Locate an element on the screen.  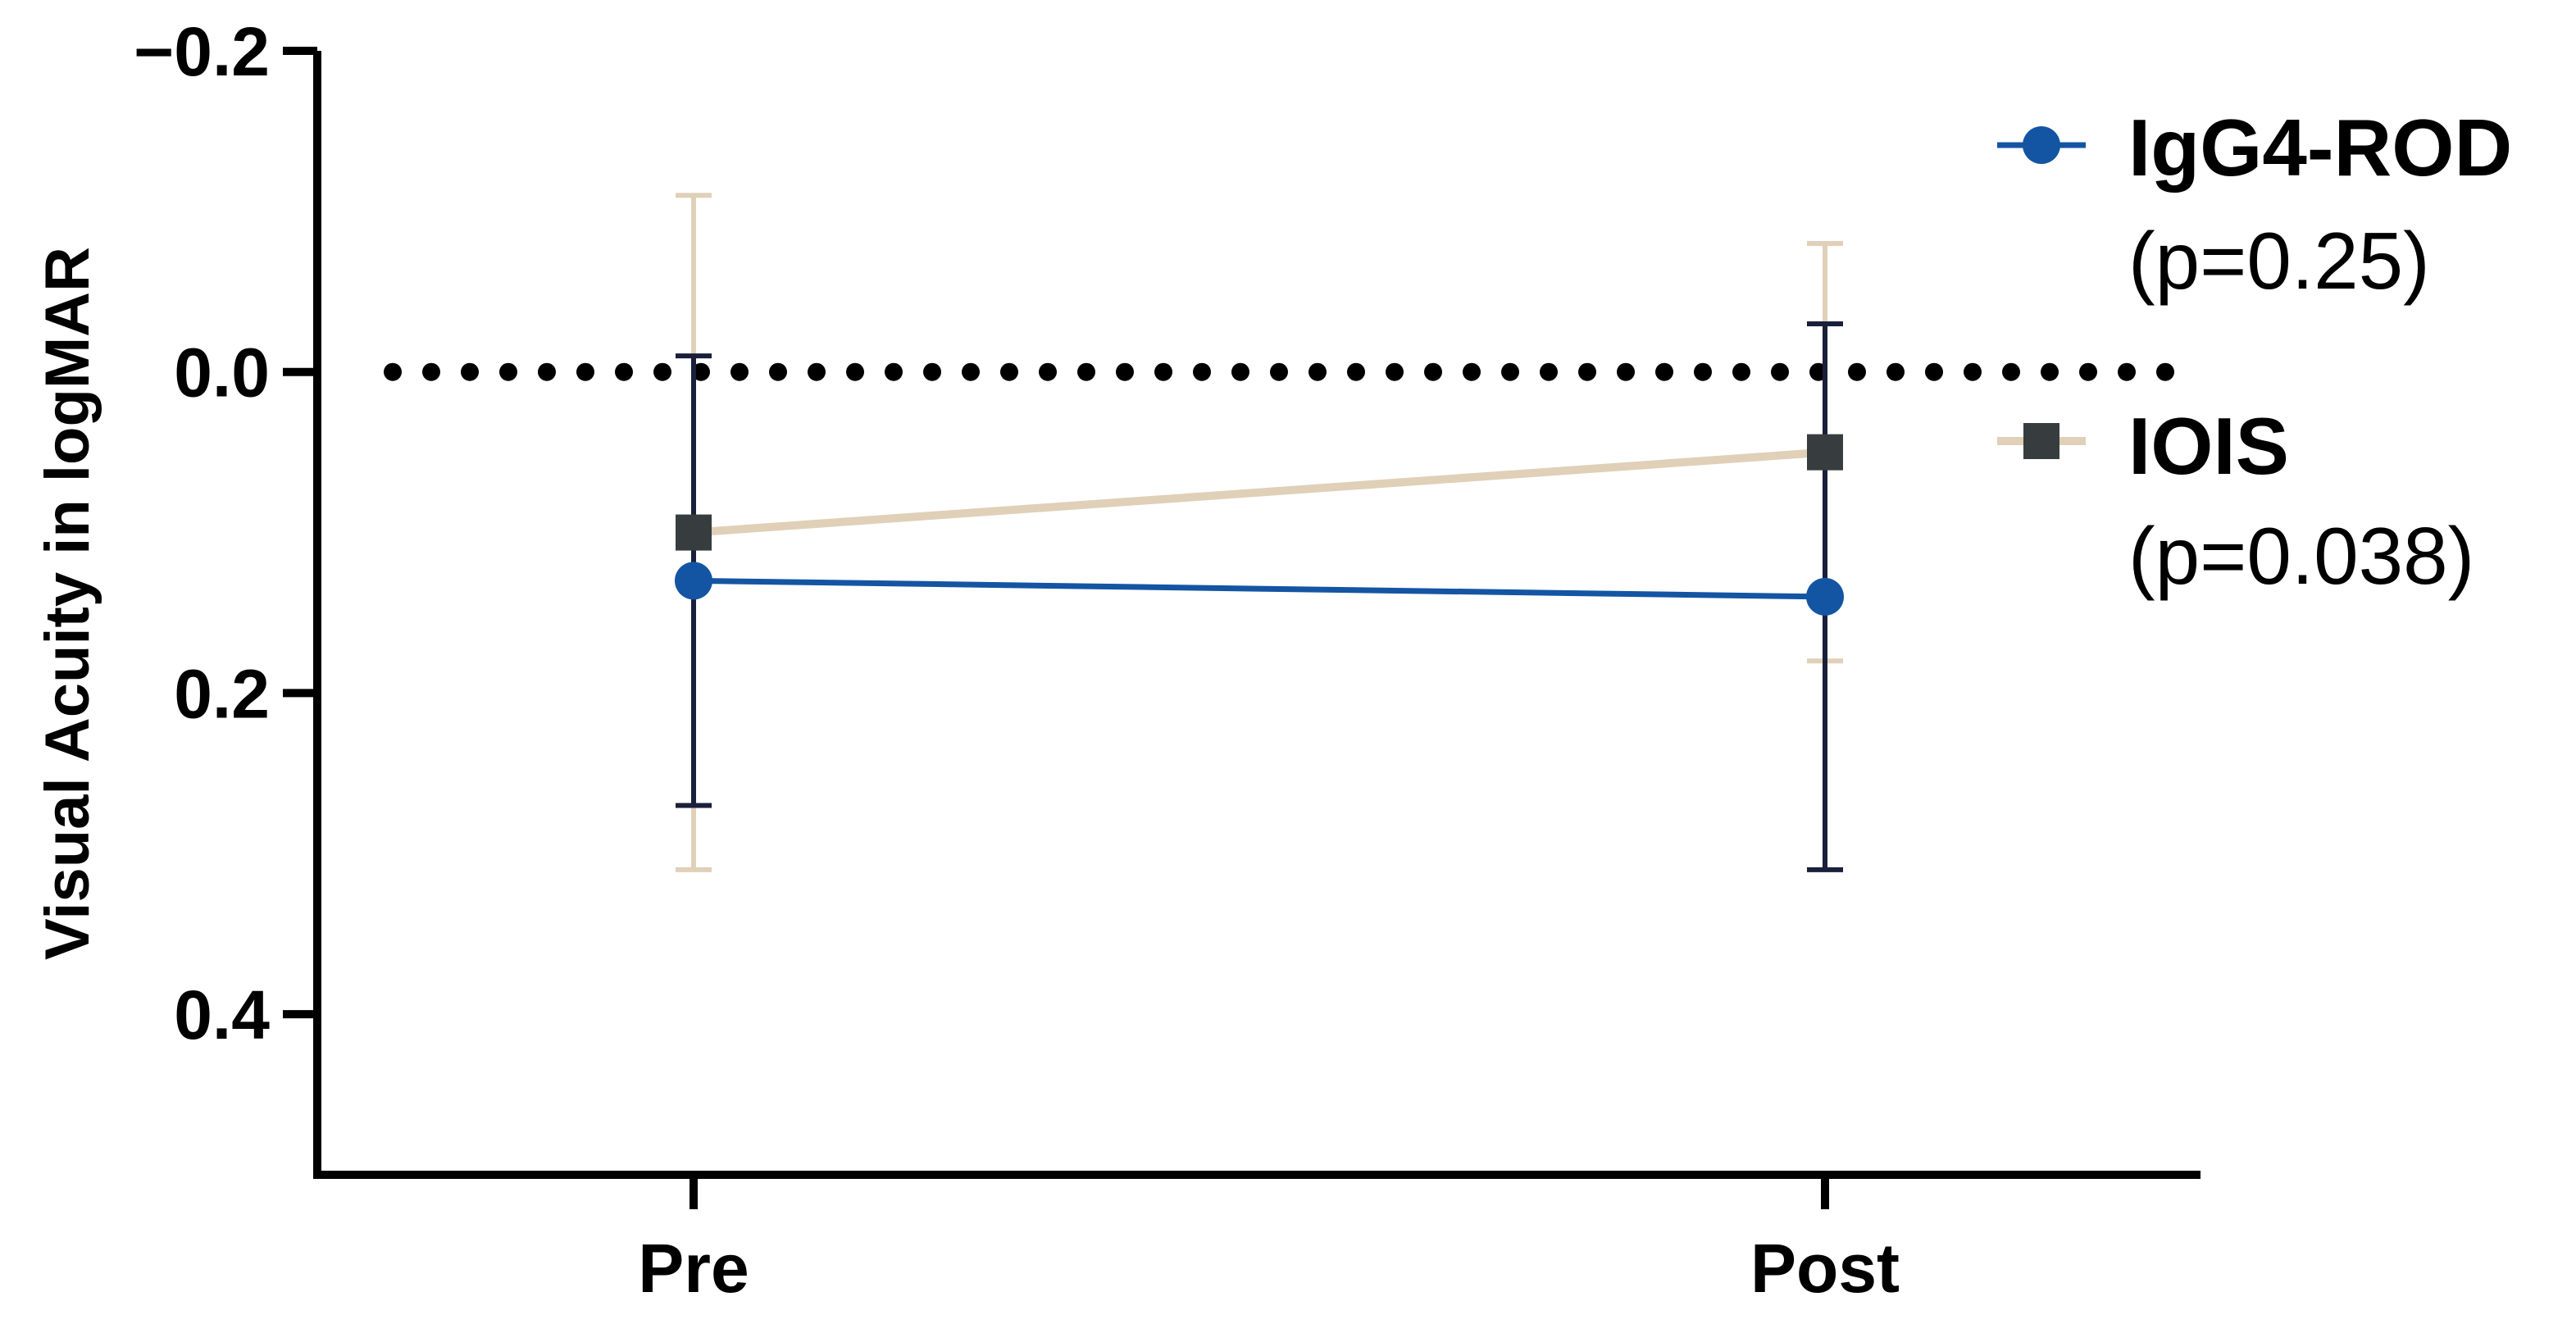
y-tick-label: −0.2 is located at coordinates (202, 51).